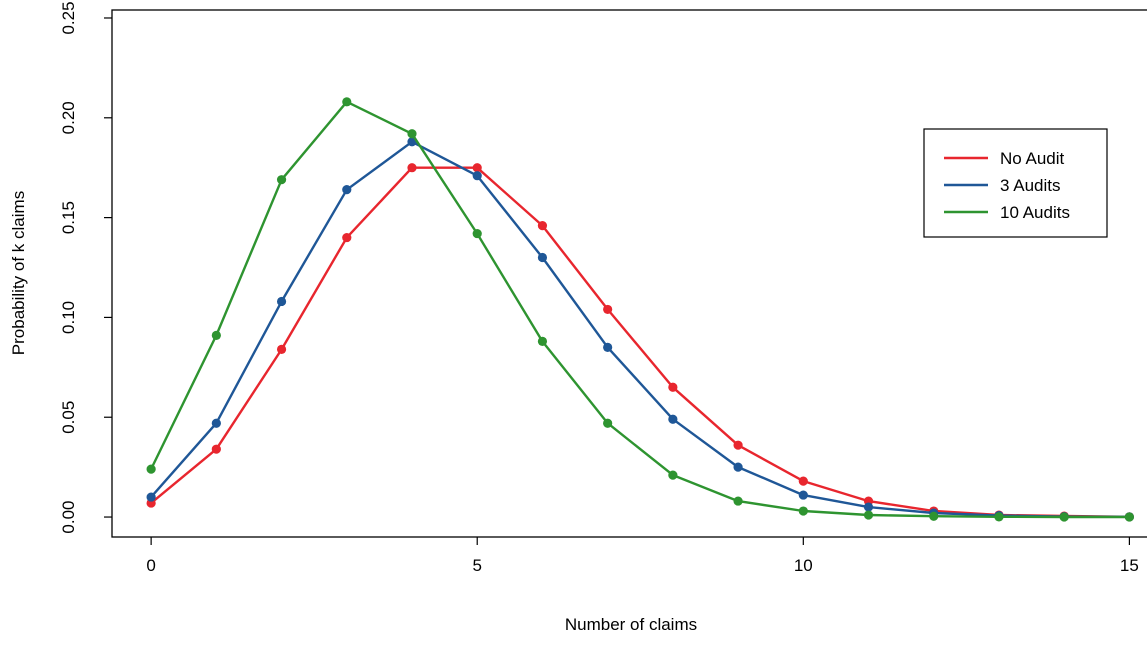  Describe the element at coordinates (68, 417) in the screenshot. I see `y-tick-label: 0.05` at that location.